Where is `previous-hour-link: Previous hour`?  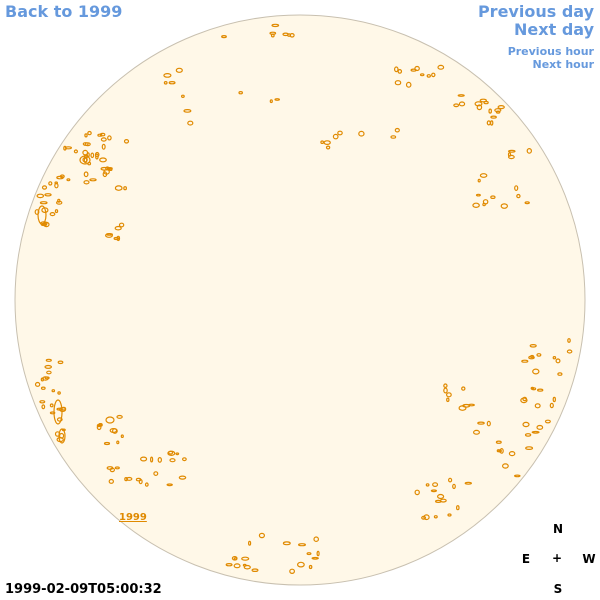 previous-hour-link: Previous hour is located at coordinates (550, 51).